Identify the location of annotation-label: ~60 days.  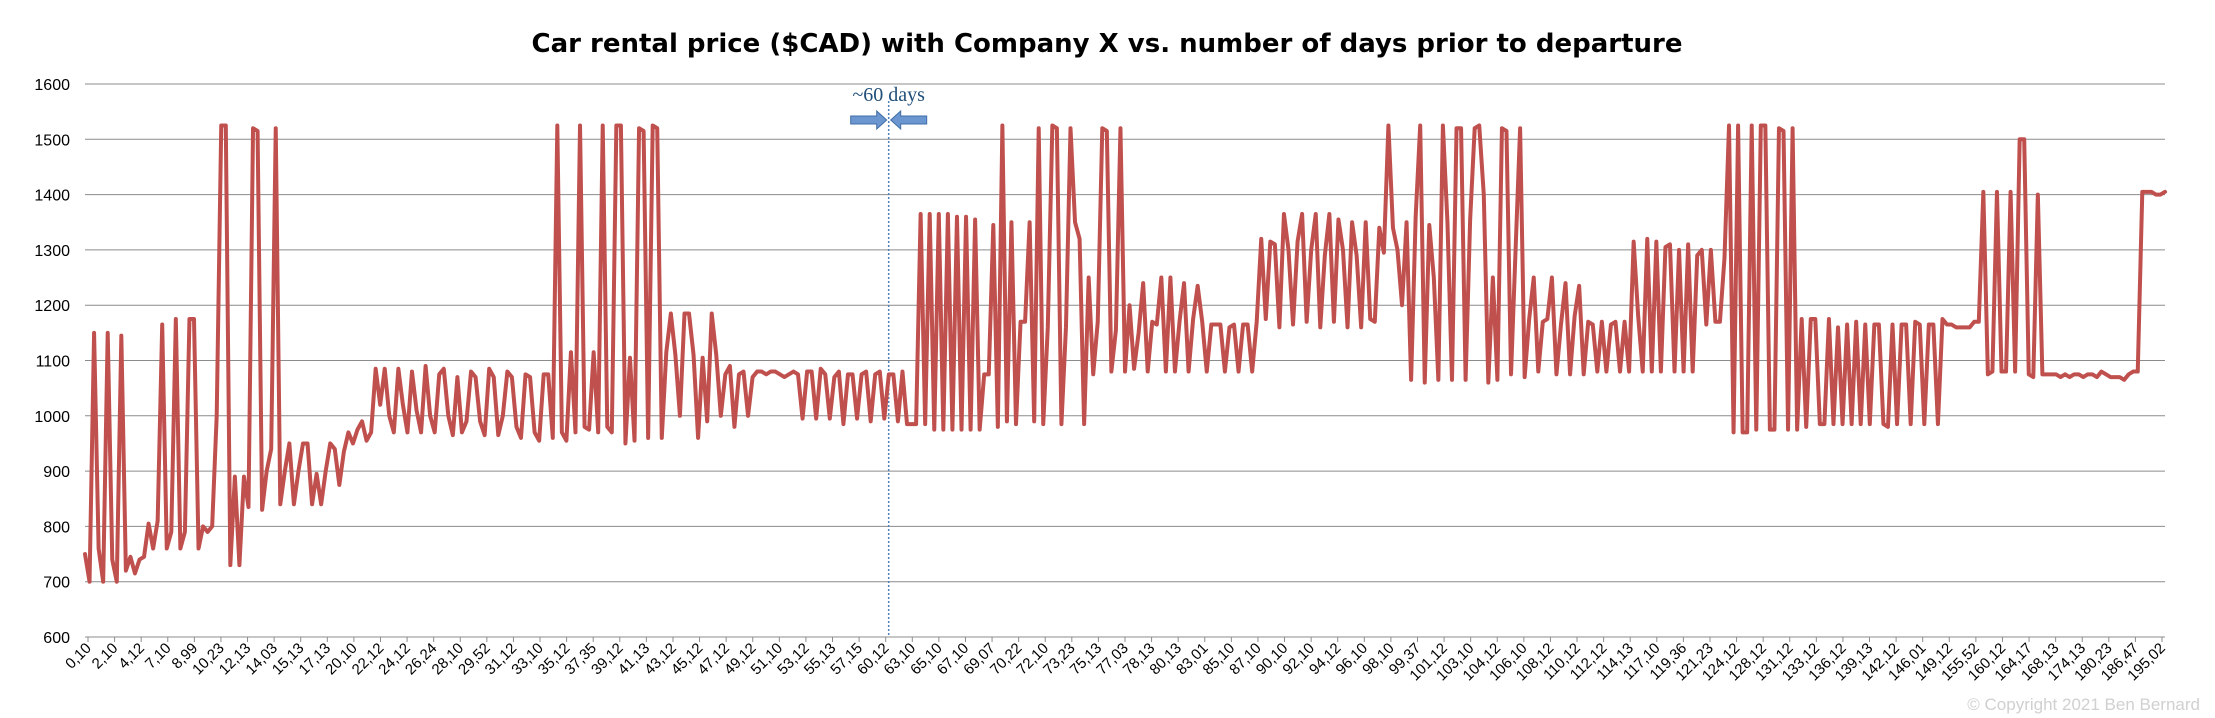
(888, 95).